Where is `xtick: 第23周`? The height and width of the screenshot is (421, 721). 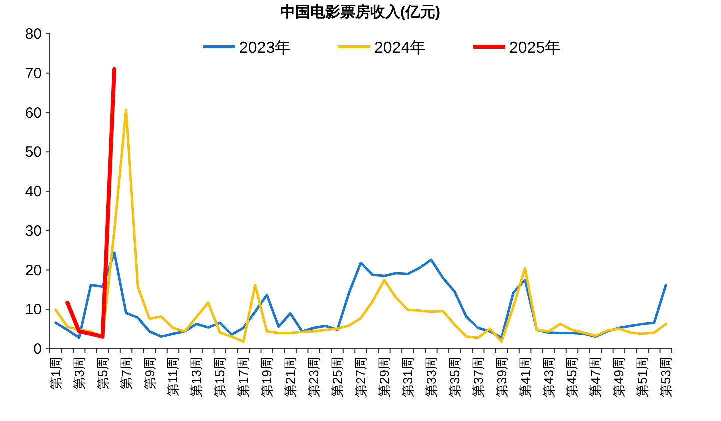
xtick: 第23周 is located at coordinates (314, 377).